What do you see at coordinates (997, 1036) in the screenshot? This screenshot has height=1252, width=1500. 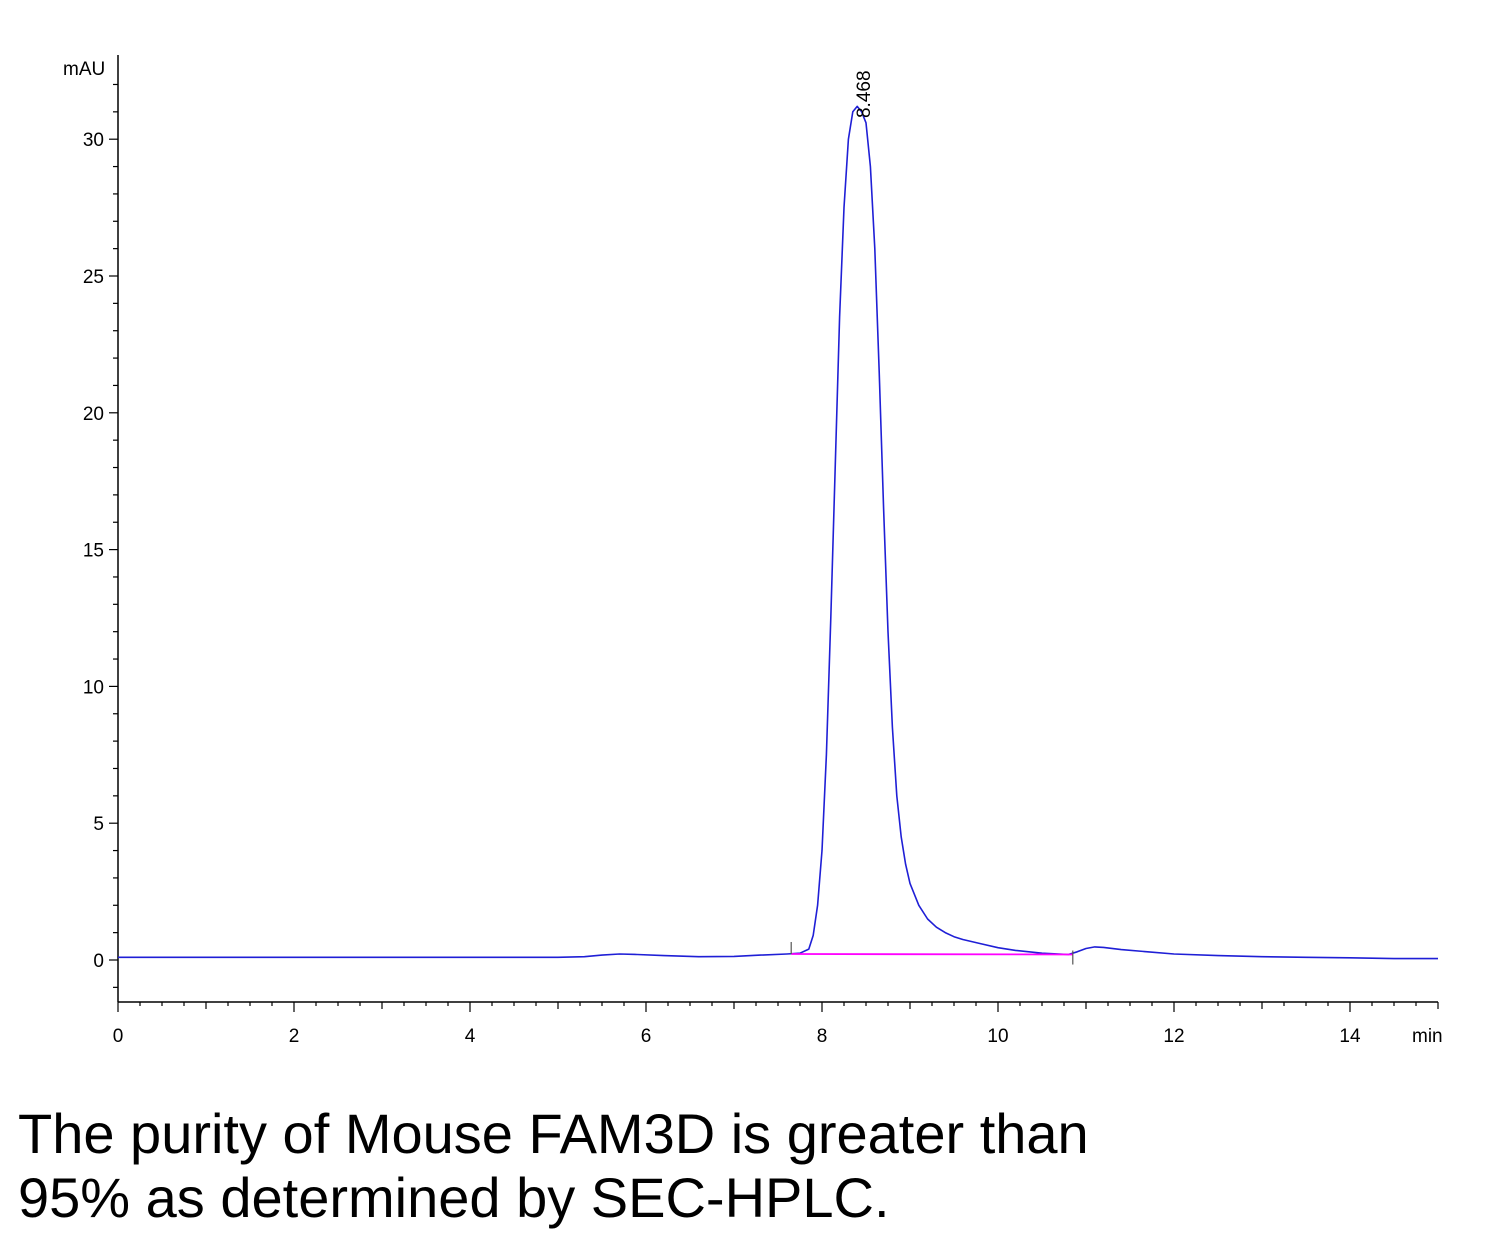 I see `x-tick-label: 10` at bounding box center [997, 1036].